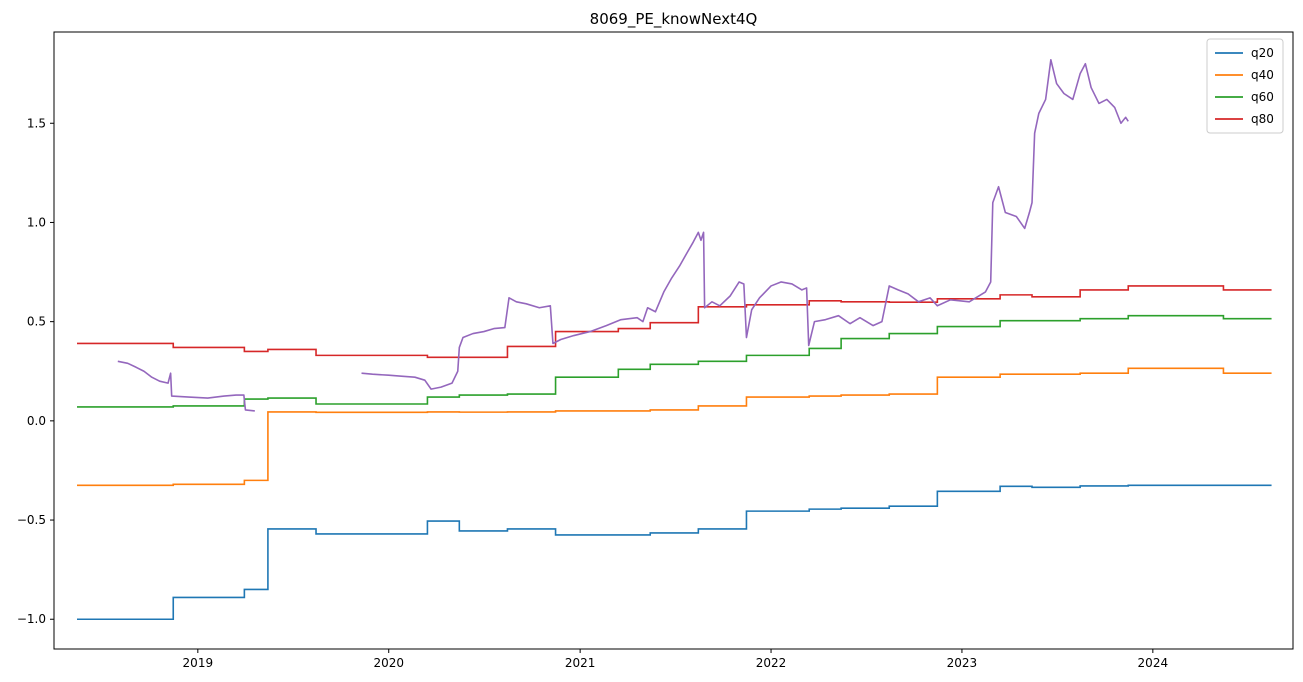 The image size is (1303, 682). What do you see at coordinates (1153, 663) in the screenshot?
I see `x-tick-label: 2024` at bounding box center [1153, 663].